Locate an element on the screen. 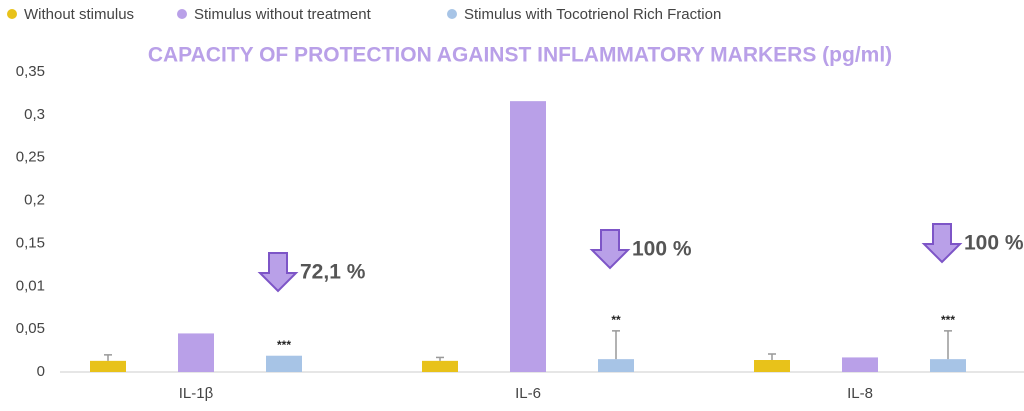 This screenshot has height=411, width=1024. x-tick-label: IL-6 is located at coordinates (528, 393).